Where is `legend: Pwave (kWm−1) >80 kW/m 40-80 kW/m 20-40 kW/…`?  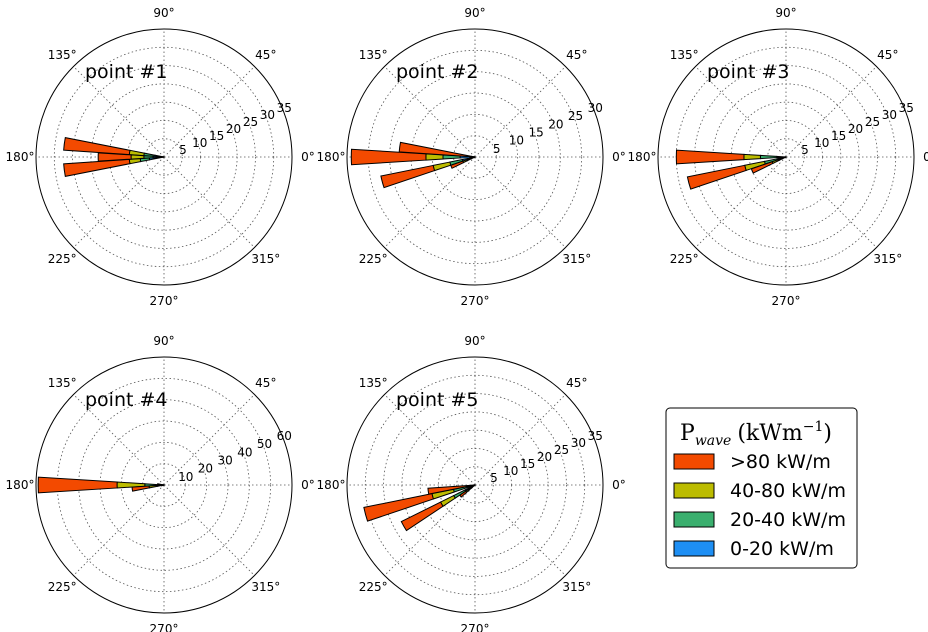 legend: Pwave (kWm−1) >80 kW/m 40-80 kW/m 20-40 kW/… is located at coordinates (761, 488).